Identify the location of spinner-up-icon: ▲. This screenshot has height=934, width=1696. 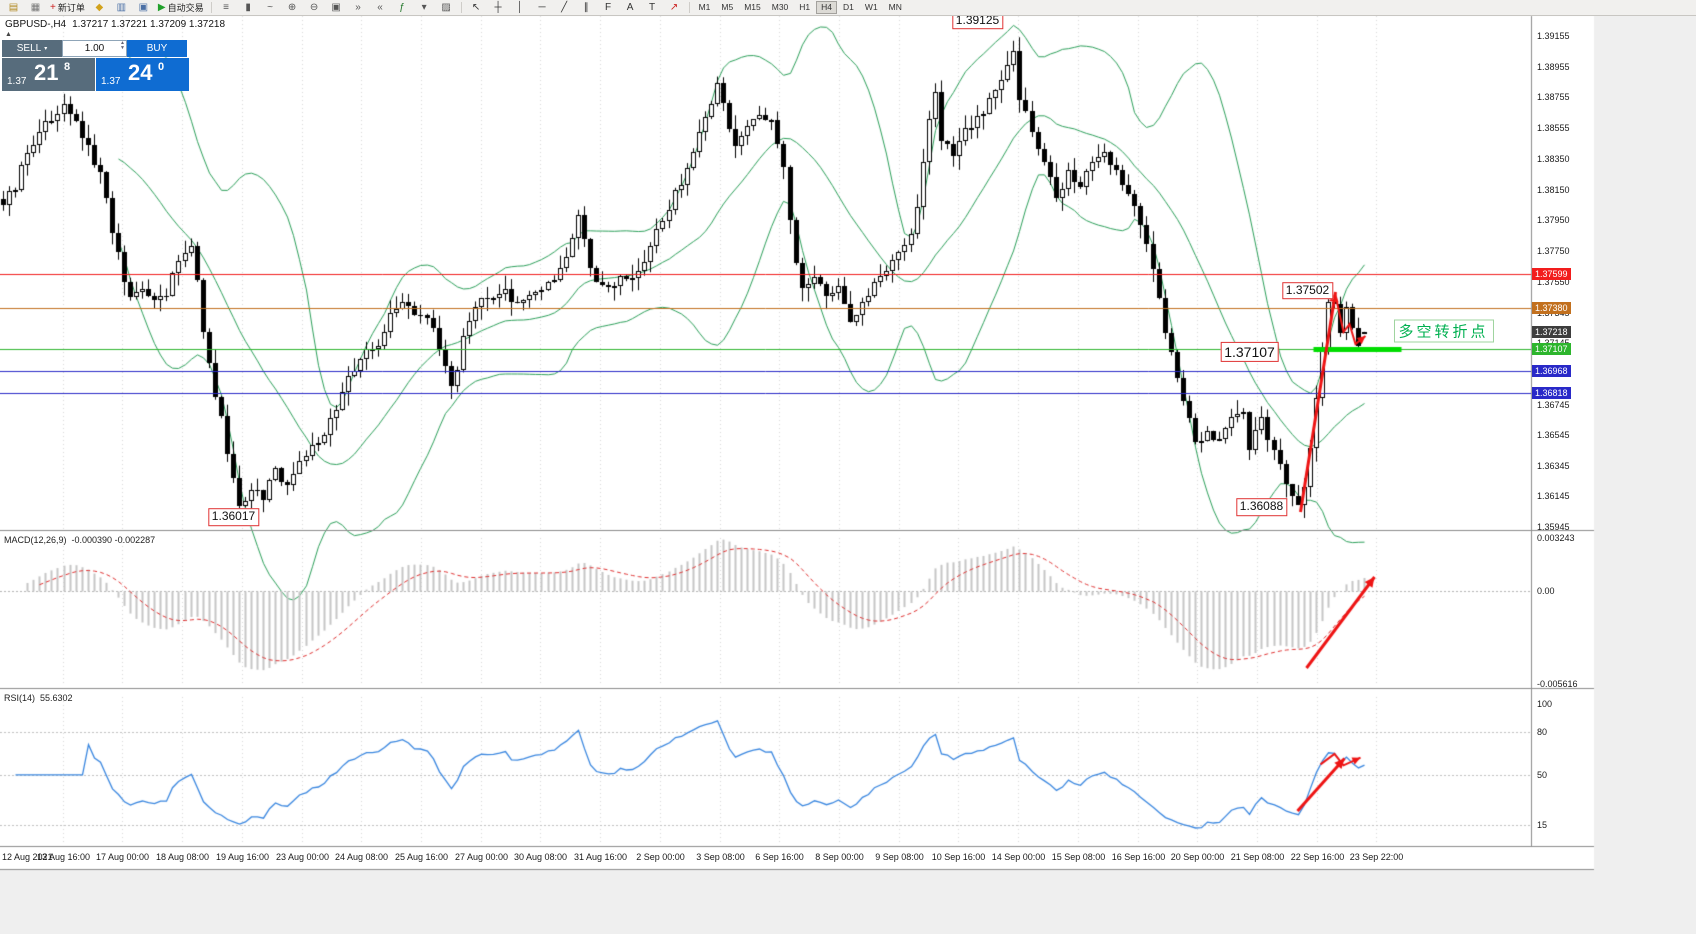
(122, 43).